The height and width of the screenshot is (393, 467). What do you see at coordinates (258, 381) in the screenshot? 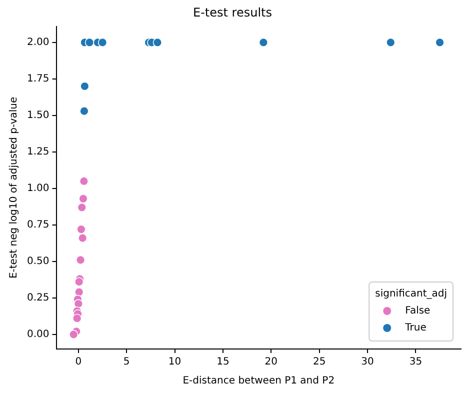
I see `x-axis-title: E-distance between P1 and P2` at bounding box center [258, 381].